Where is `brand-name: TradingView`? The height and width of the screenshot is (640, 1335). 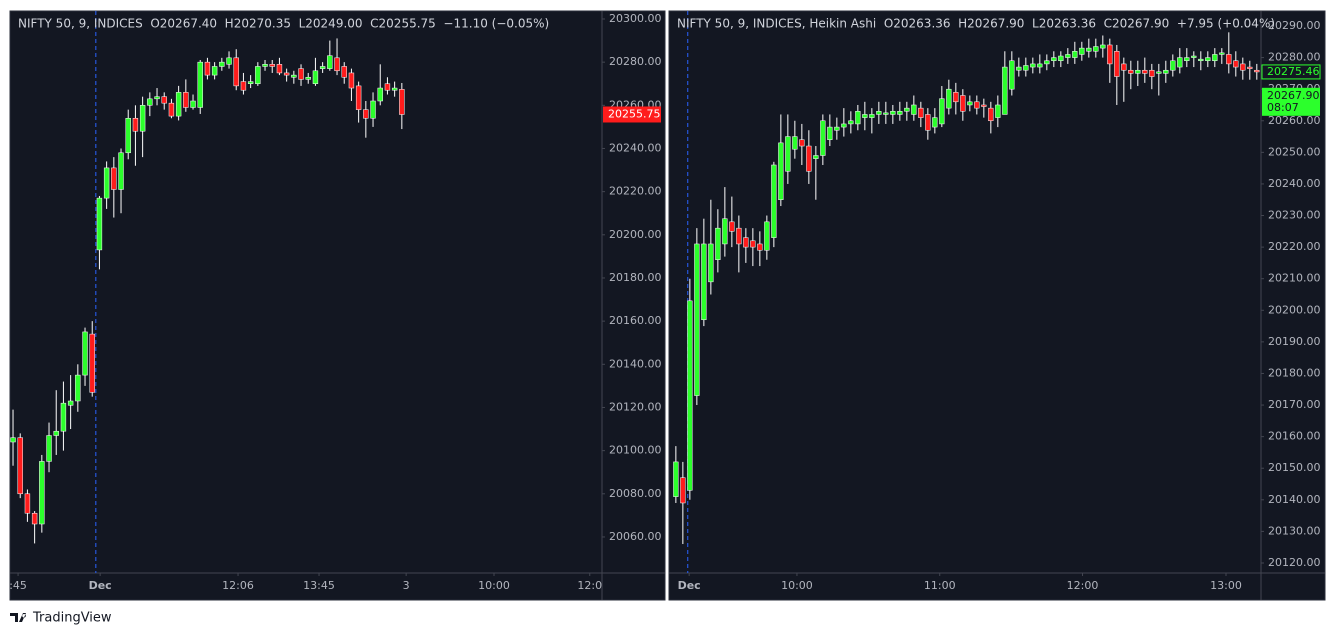 brand-name: TradingView is located at coordinates (72, 618).